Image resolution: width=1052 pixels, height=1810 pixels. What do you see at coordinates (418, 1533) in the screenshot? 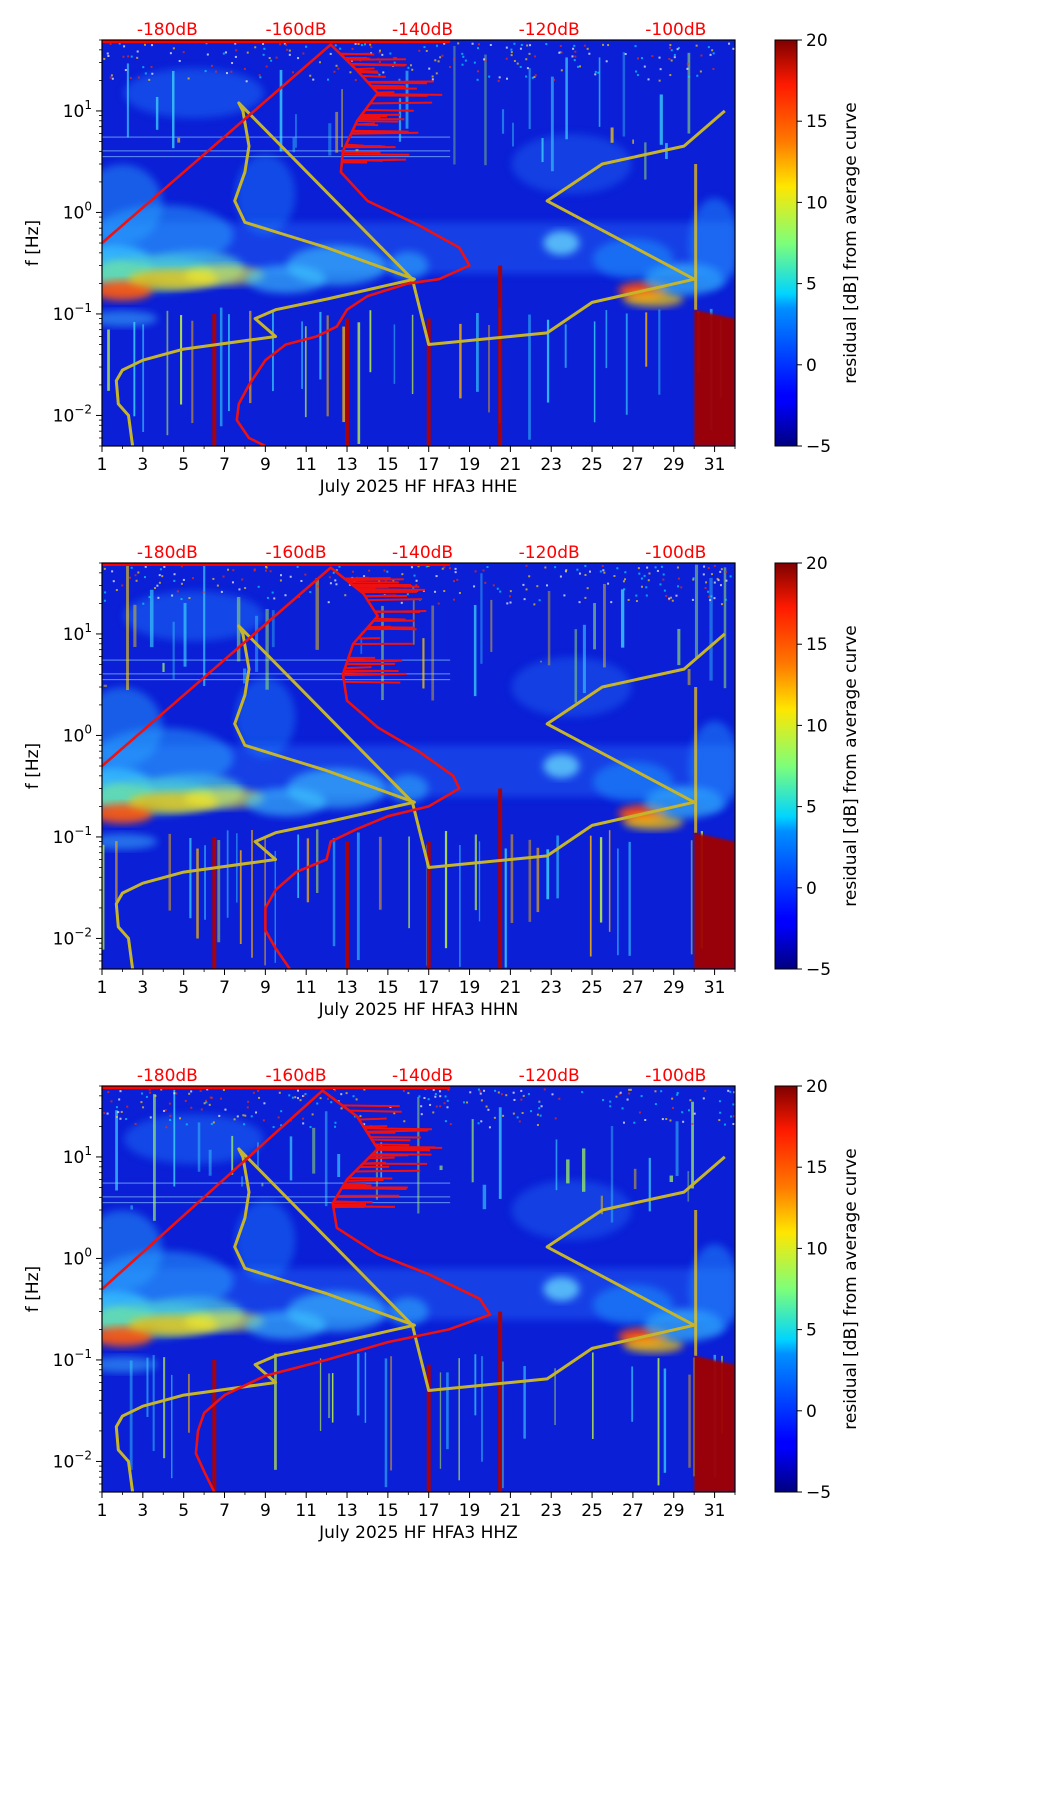
I see `x-axis-label: July 2025 HF HFA3 HHZ` at bounding box center [418, 1533].